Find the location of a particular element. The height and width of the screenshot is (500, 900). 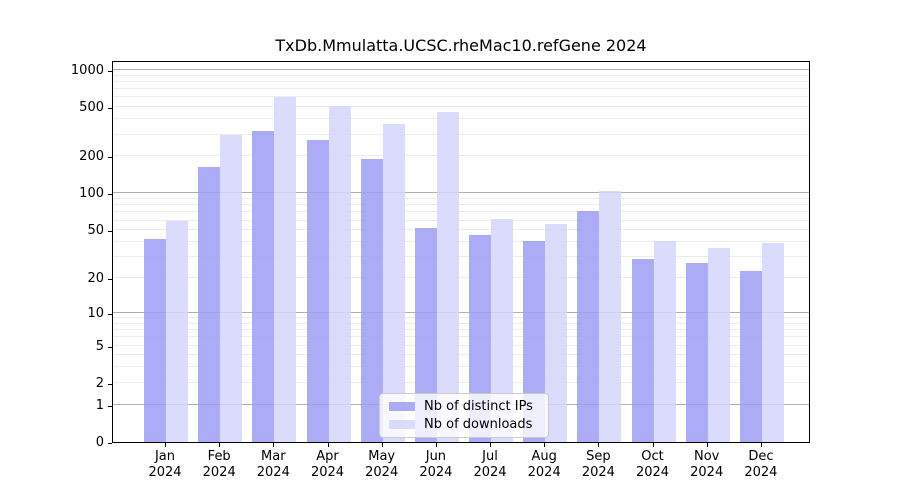

x-tick-label-jan: Jan 2024 is located at coordinates (165, 465).